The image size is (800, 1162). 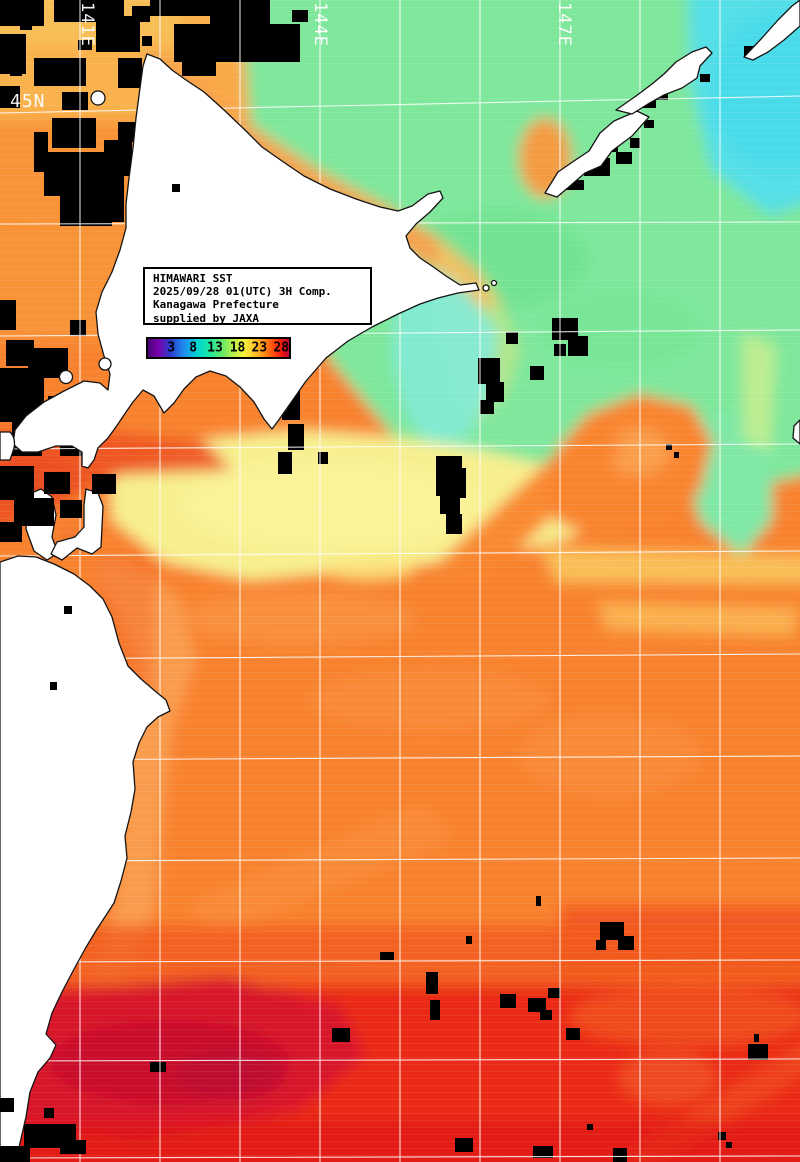 What do you see at coordinates (193, 278) in the screenshot?
I see `product-title: HIMAWARI SST` at bounding box center [193, 278].